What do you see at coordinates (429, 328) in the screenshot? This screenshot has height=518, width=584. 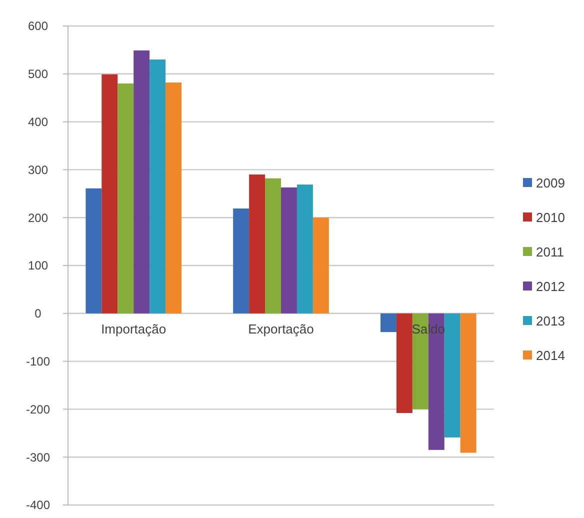 I see `x-tick-label: Saldo` at bounding box center [429, 328].